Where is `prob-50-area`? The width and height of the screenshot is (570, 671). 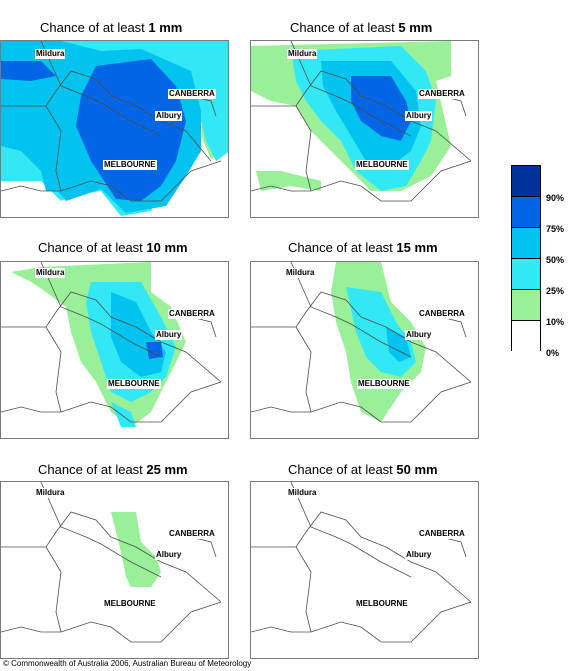 prob-50-area is located at coordinates (398, 344).